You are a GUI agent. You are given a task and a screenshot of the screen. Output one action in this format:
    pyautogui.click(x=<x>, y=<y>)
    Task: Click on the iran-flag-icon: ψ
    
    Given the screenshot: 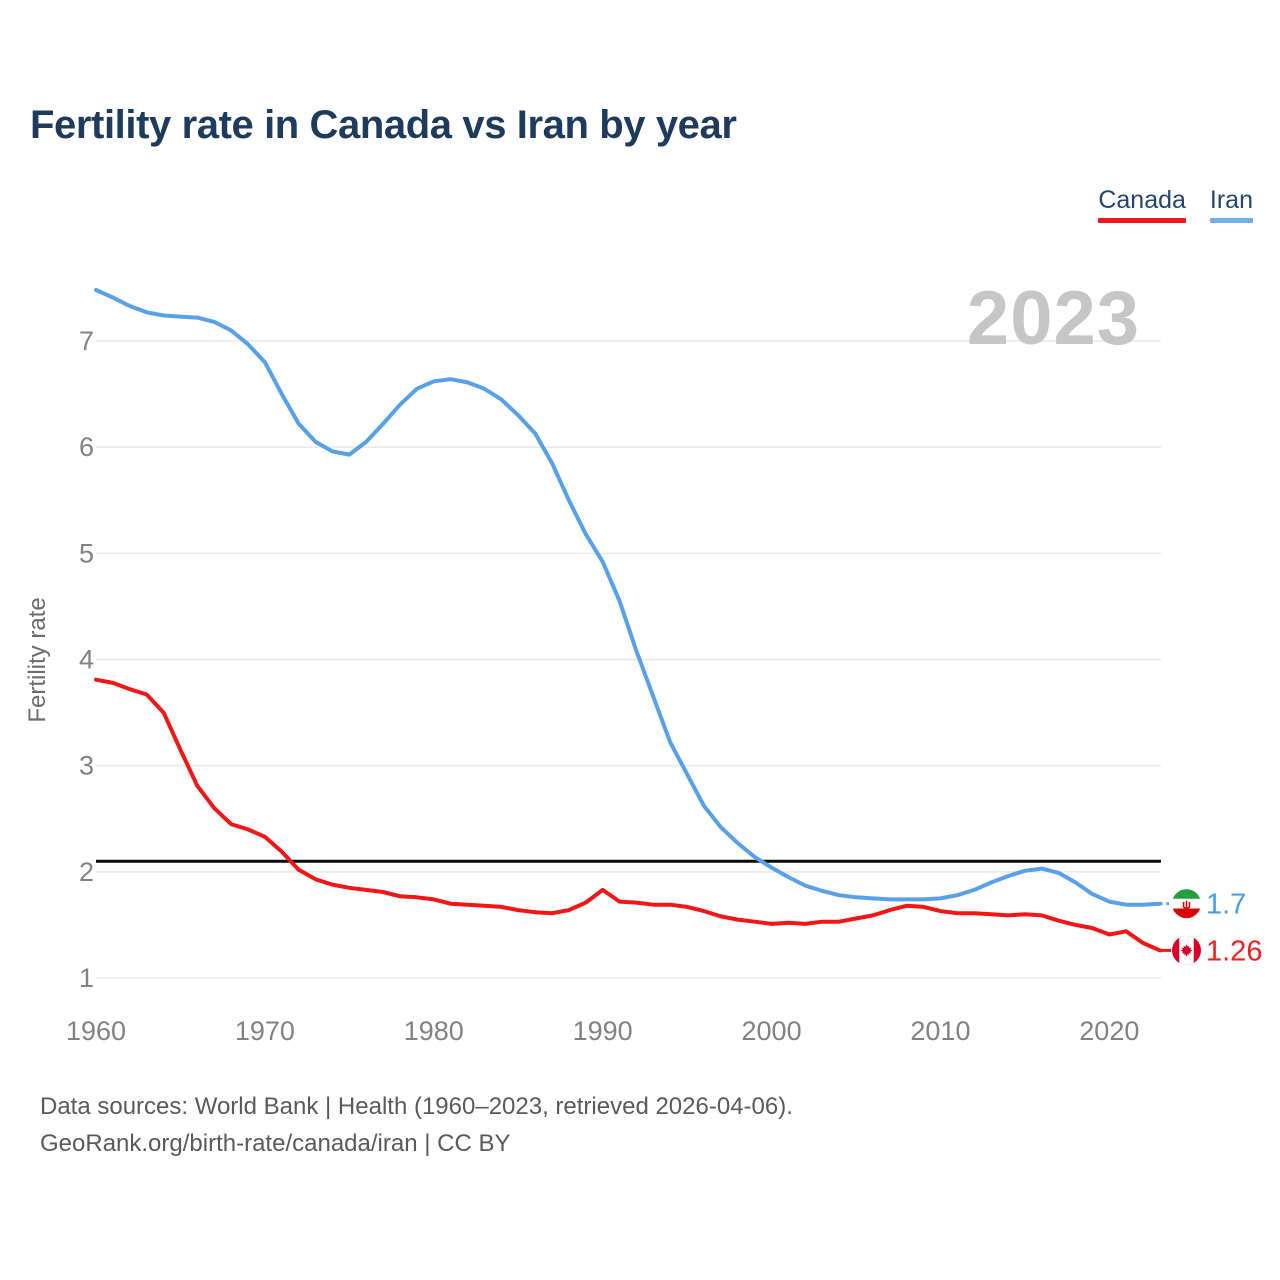 What is the action you would take?
    pyautogui.click(x=1186, y=904)
    